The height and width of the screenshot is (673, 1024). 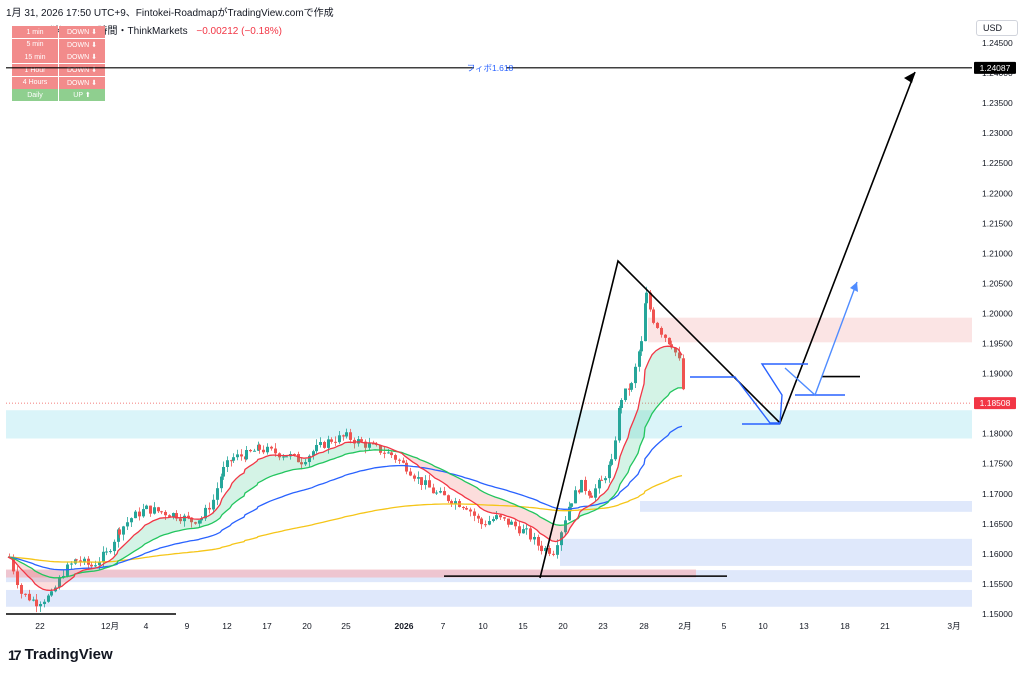 What do you see at coordinates (227, 626) in the screenshot?
I see `x-tick-label: 12` at bounding box center [227, 626].